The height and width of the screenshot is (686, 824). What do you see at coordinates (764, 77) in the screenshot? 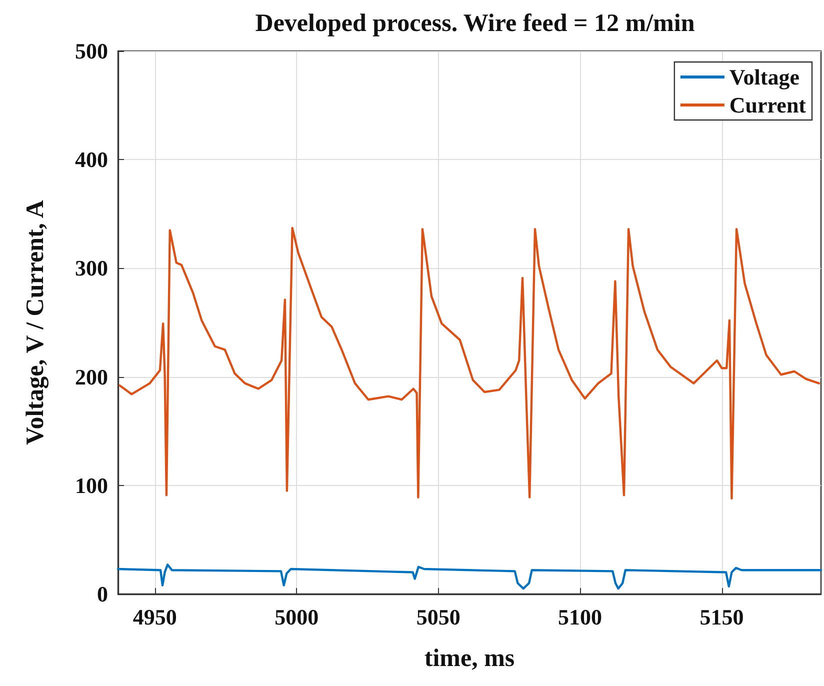
I see `legend-label: Voltage` at bounding box center [764, 77].